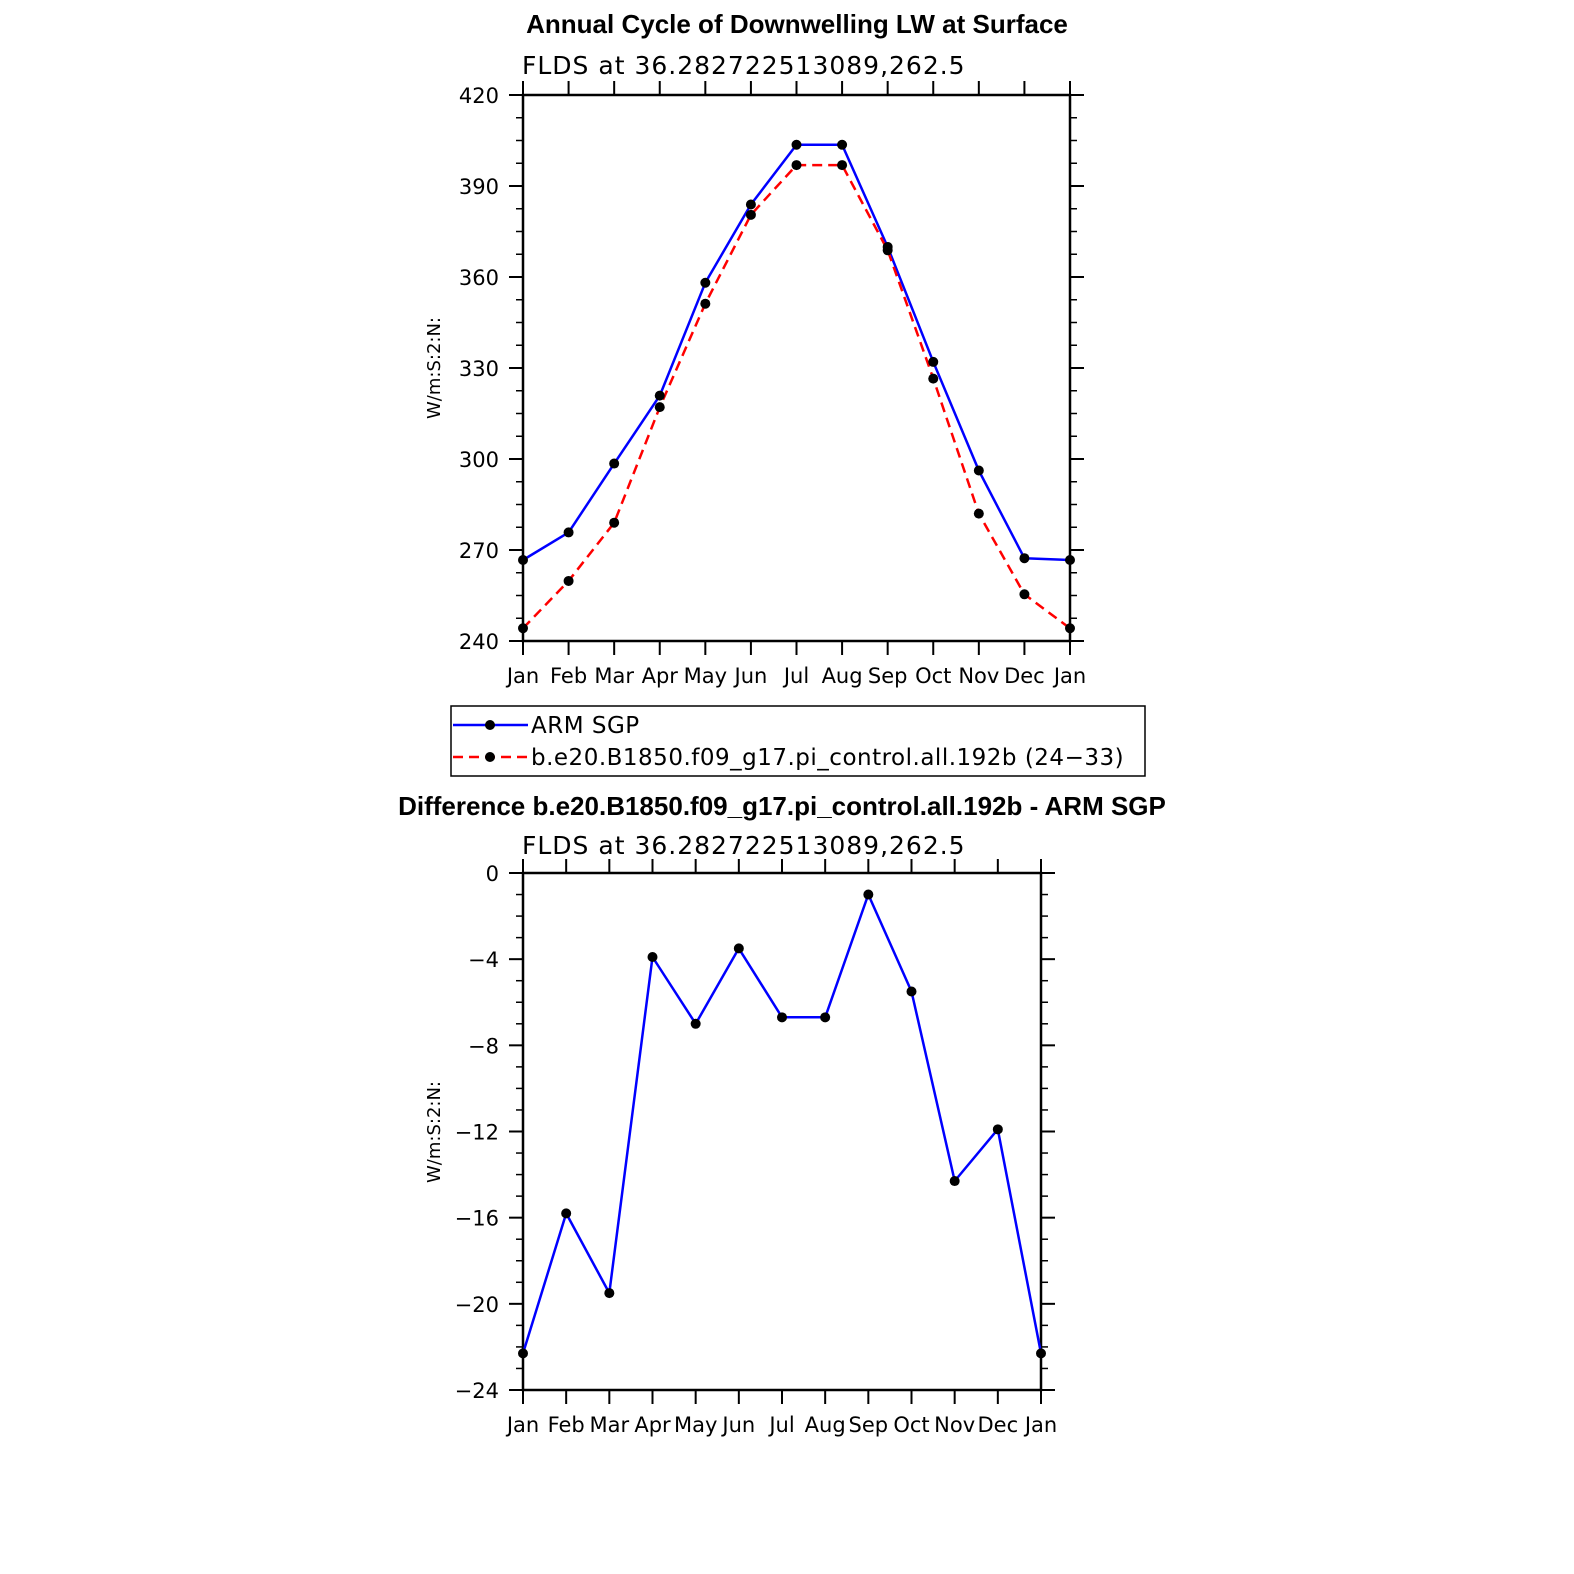  I want to click on y-tick-label: −12, so click(477, 1133).